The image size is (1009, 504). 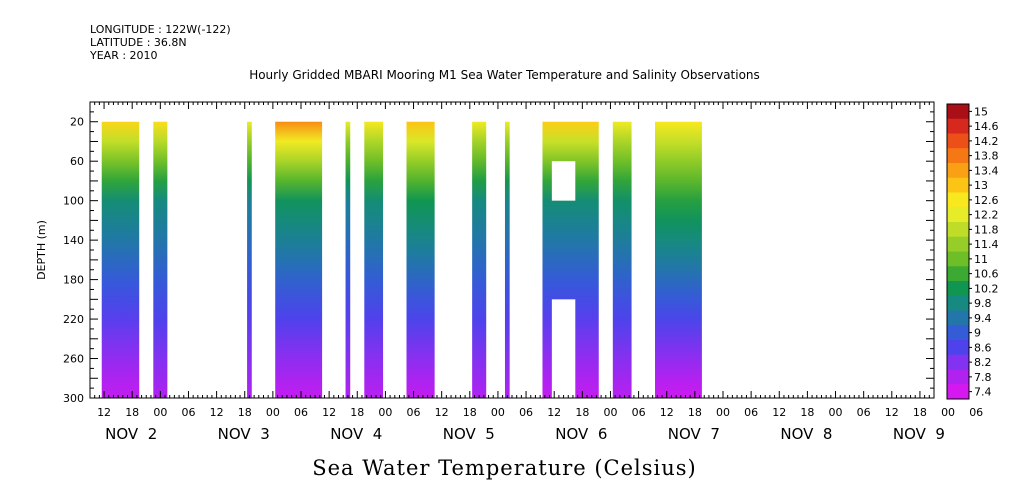 What do you see at coordinates (983, 303) in the screenshot?
I see `colorbar-label: 9.8` at bounding box center [983, 303].